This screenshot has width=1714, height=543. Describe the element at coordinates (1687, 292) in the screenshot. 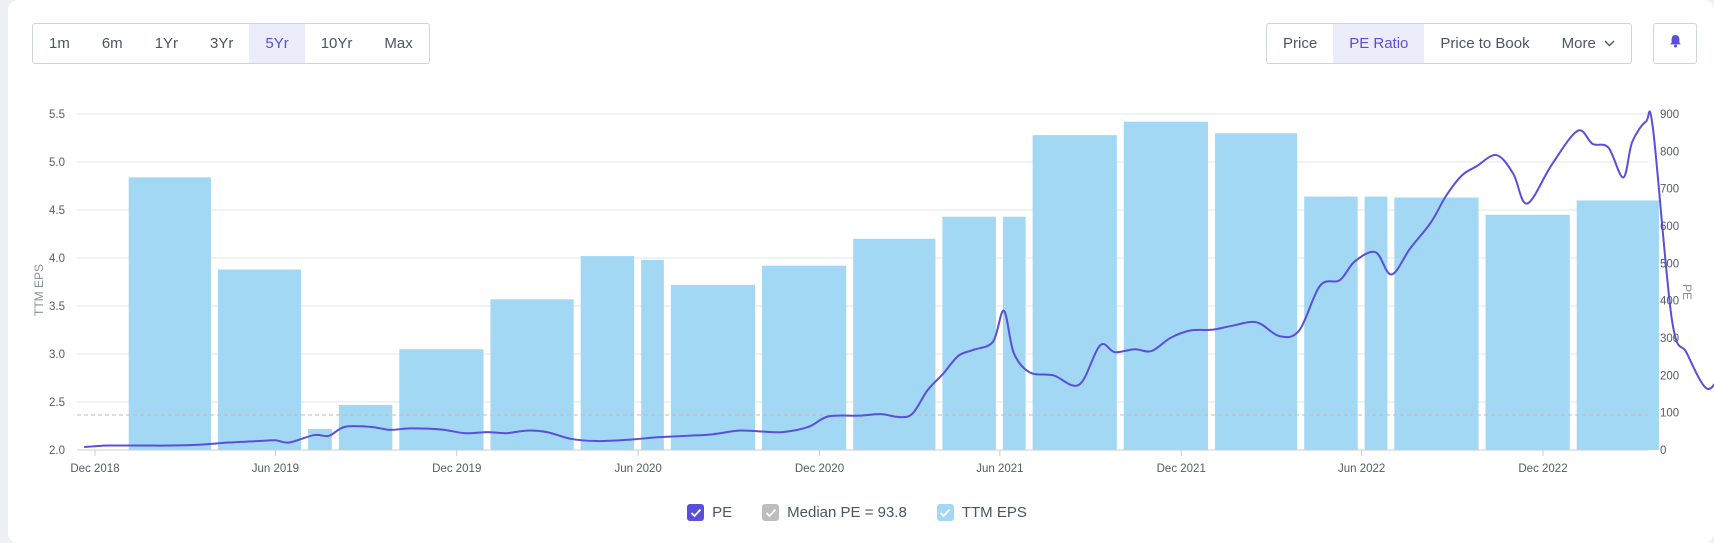

I see `y-right-axis-title: PE` at that location.